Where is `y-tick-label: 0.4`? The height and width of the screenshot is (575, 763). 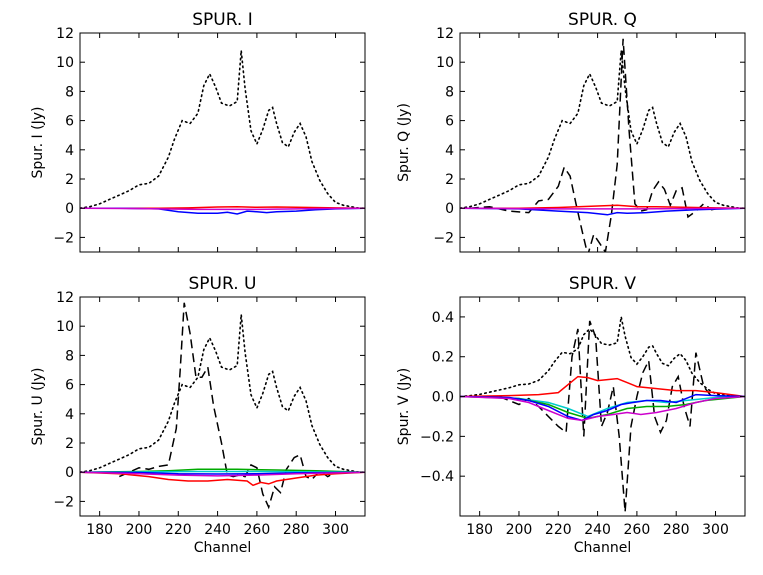
y-tick-label: 0.4 is located at coordinates (443, 318).